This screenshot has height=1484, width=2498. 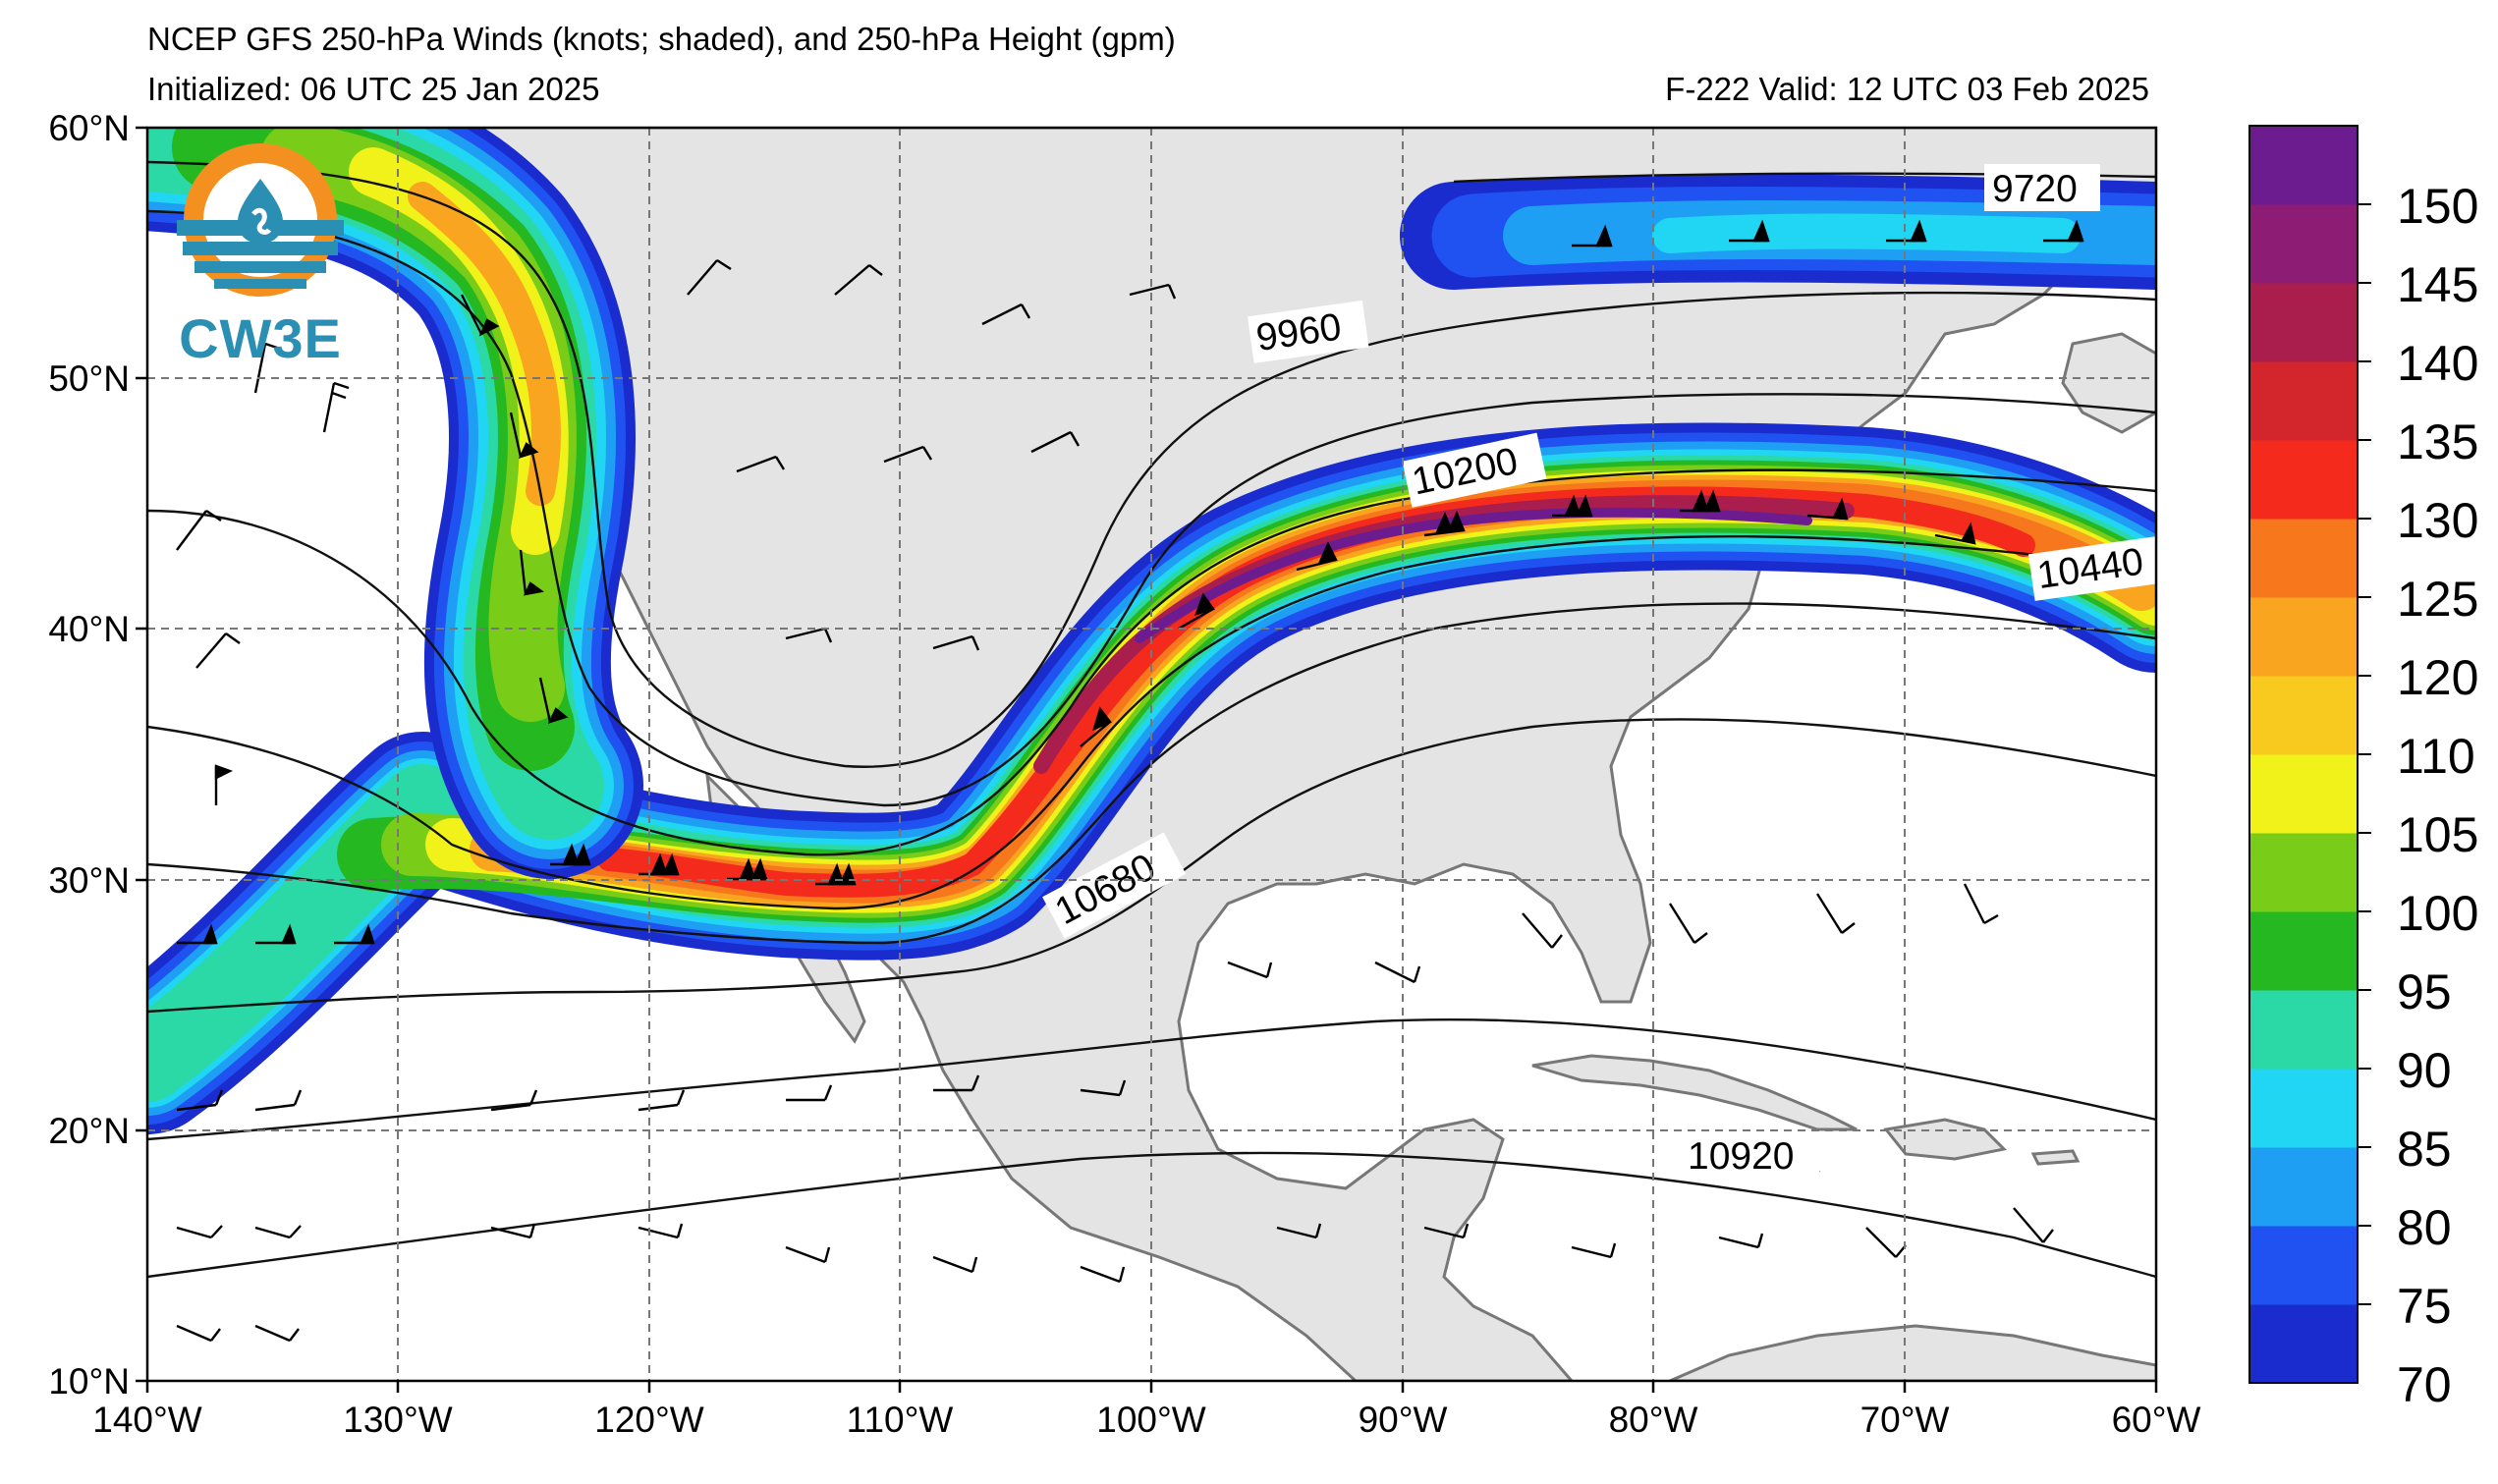 I want to click on colorbar-tick-label: 95, so click(x=2424, y=991).